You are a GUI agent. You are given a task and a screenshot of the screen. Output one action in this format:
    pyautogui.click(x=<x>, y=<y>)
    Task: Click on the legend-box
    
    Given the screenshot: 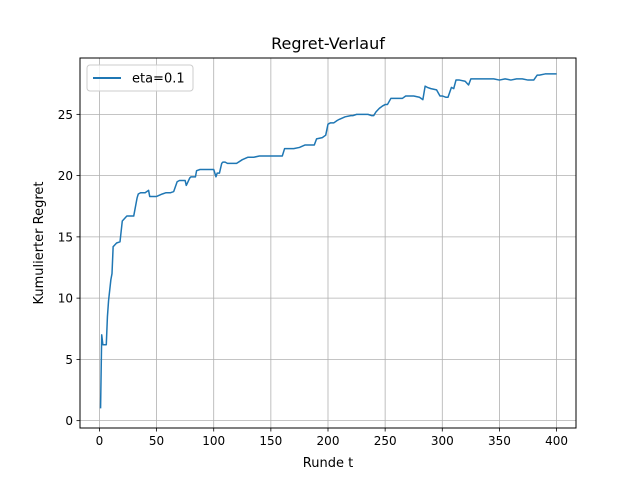 What is the action you would take?
    pyautogui.click(x=140, y=78)
    